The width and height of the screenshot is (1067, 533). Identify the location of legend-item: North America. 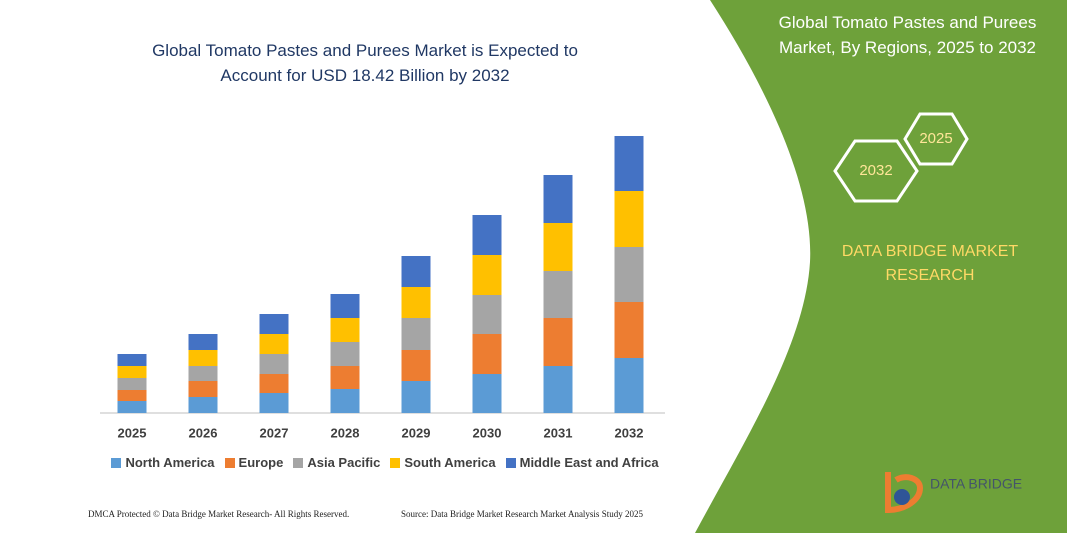
(163, 462).